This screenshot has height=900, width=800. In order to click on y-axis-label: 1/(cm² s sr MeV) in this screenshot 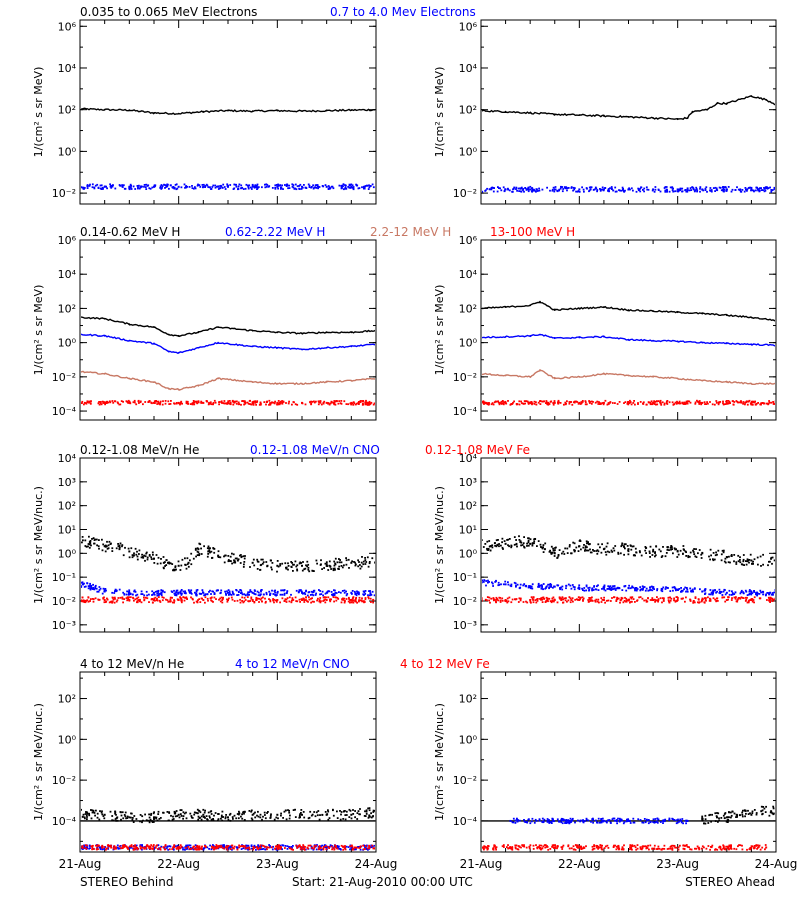, I will do `click(38, 112)`.